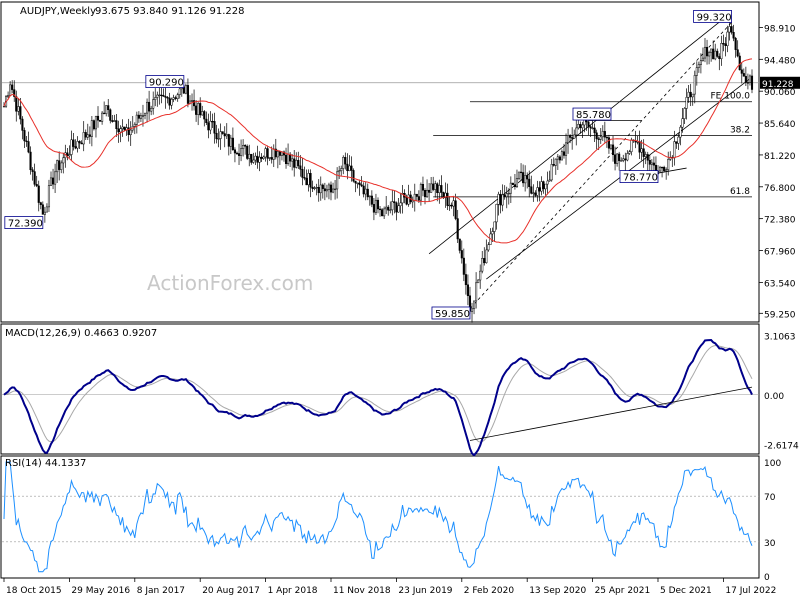  Describe the element at coordinates (100, 591) in the screenshot. I see `x-tick-label: 29 May 2016` at that location.